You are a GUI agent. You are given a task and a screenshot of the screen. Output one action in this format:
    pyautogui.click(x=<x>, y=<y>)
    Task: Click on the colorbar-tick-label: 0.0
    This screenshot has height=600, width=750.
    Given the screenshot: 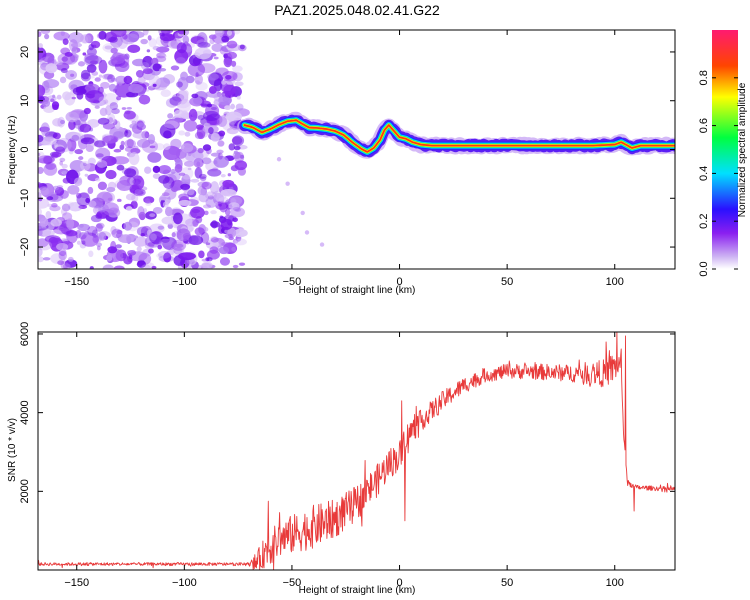 What is the action you would take?
    pyautogui.click(x=704, y=268)
    